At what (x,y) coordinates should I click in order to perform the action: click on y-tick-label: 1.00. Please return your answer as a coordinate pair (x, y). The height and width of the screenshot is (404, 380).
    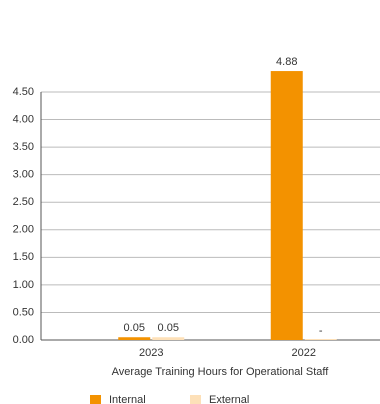
    Looking at the image, I should click on (23, 285).